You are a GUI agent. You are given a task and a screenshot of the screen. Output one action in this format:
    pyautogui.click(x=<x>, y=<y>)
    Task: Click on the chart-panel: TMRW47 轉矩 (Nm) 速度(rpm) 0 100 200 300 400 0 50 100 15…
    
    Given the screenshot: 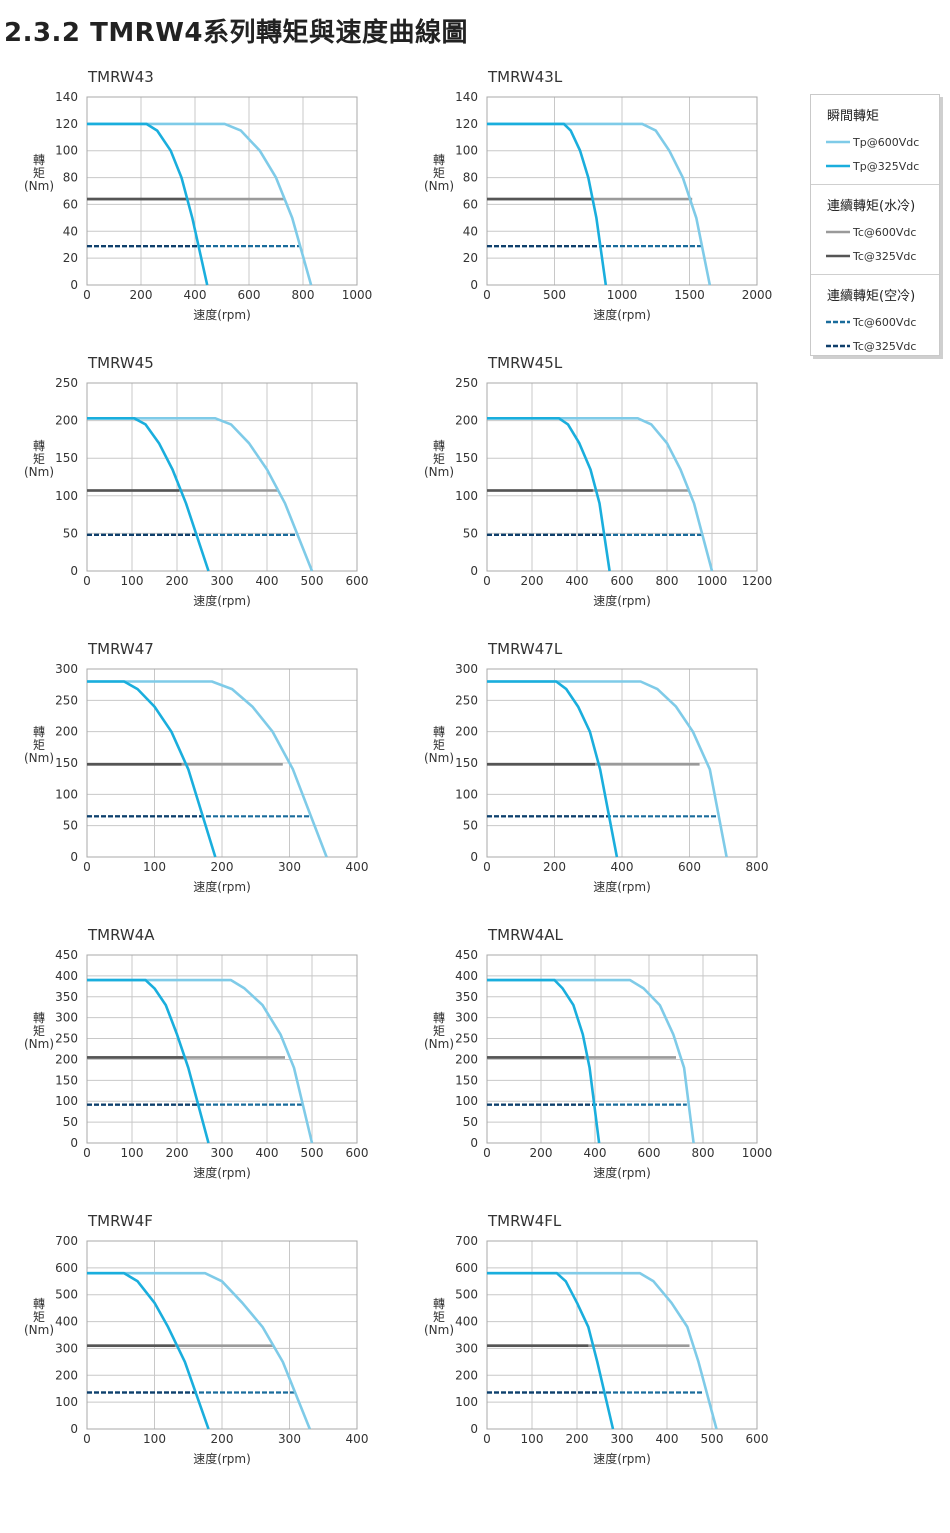 What is the action you would take?
    pyautogui.click(x=200, y=767)
    